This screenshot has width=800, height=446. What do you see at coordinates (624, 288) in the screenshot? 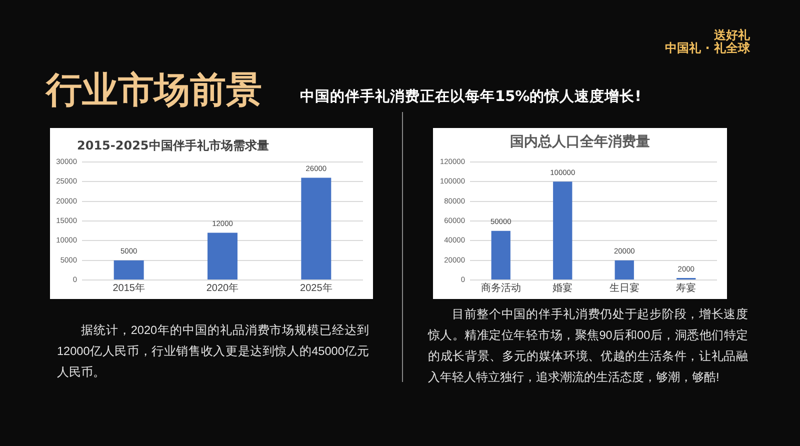
I see `x-tick-label: 生日宴` at bounding box center [624, 288].